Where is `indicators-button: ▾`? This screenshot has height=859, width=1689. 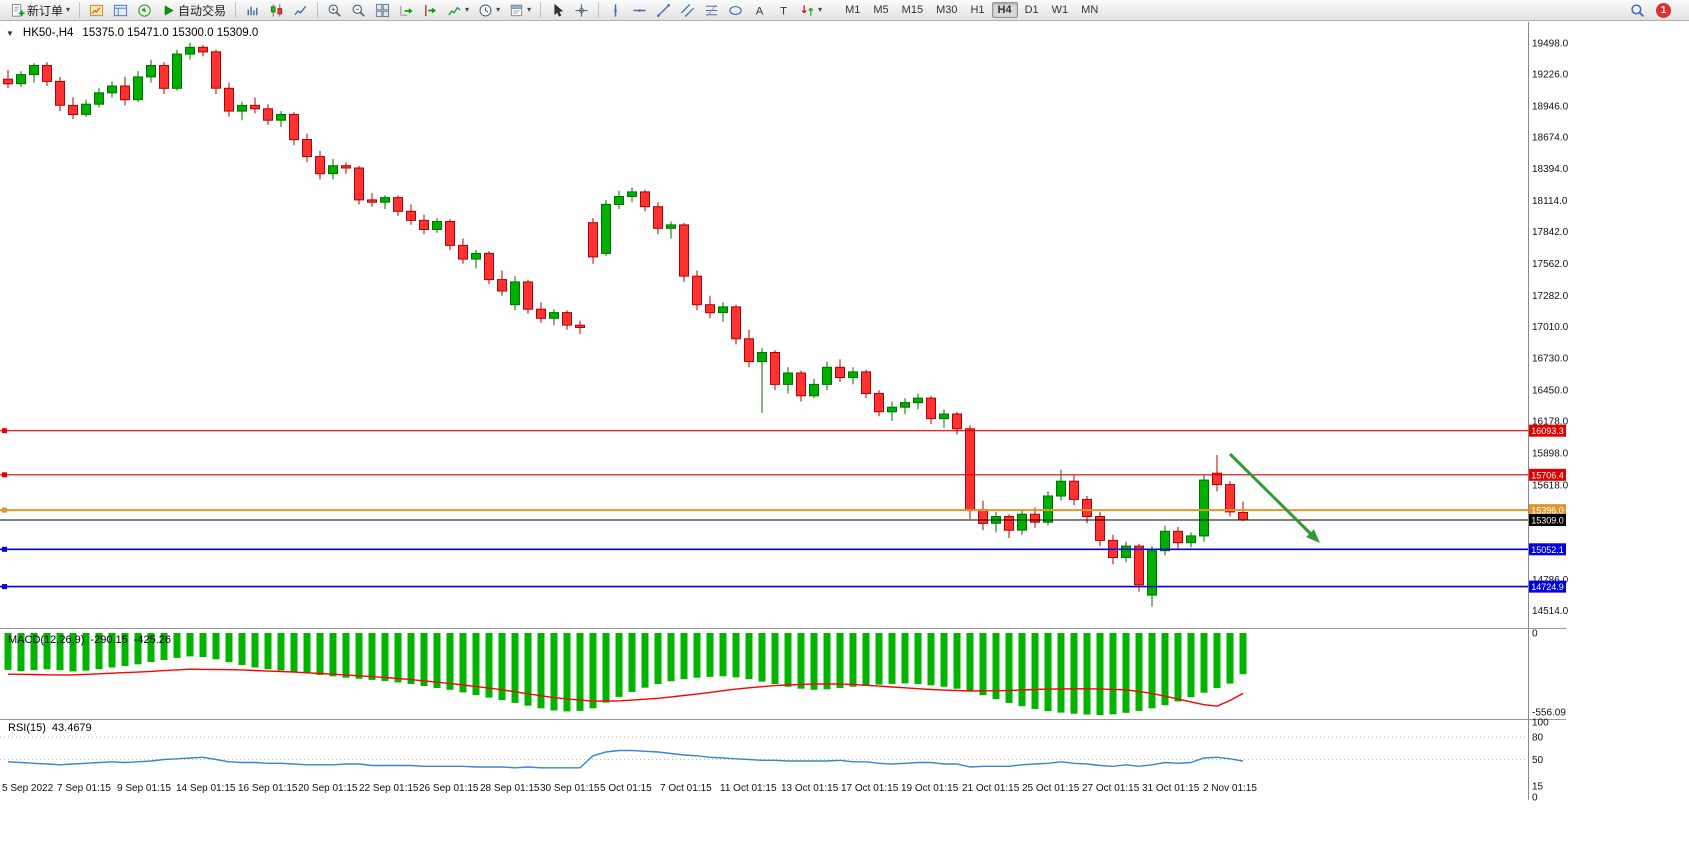 indicators-button: ▾ is located at coordinates (458, 10).